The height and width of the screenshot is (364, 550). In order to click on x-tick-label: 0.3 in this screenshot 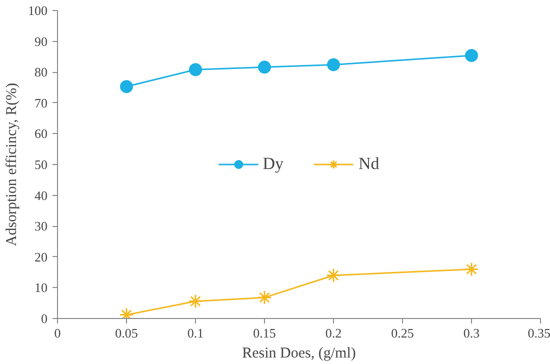, I will do `click(471, 333)`.